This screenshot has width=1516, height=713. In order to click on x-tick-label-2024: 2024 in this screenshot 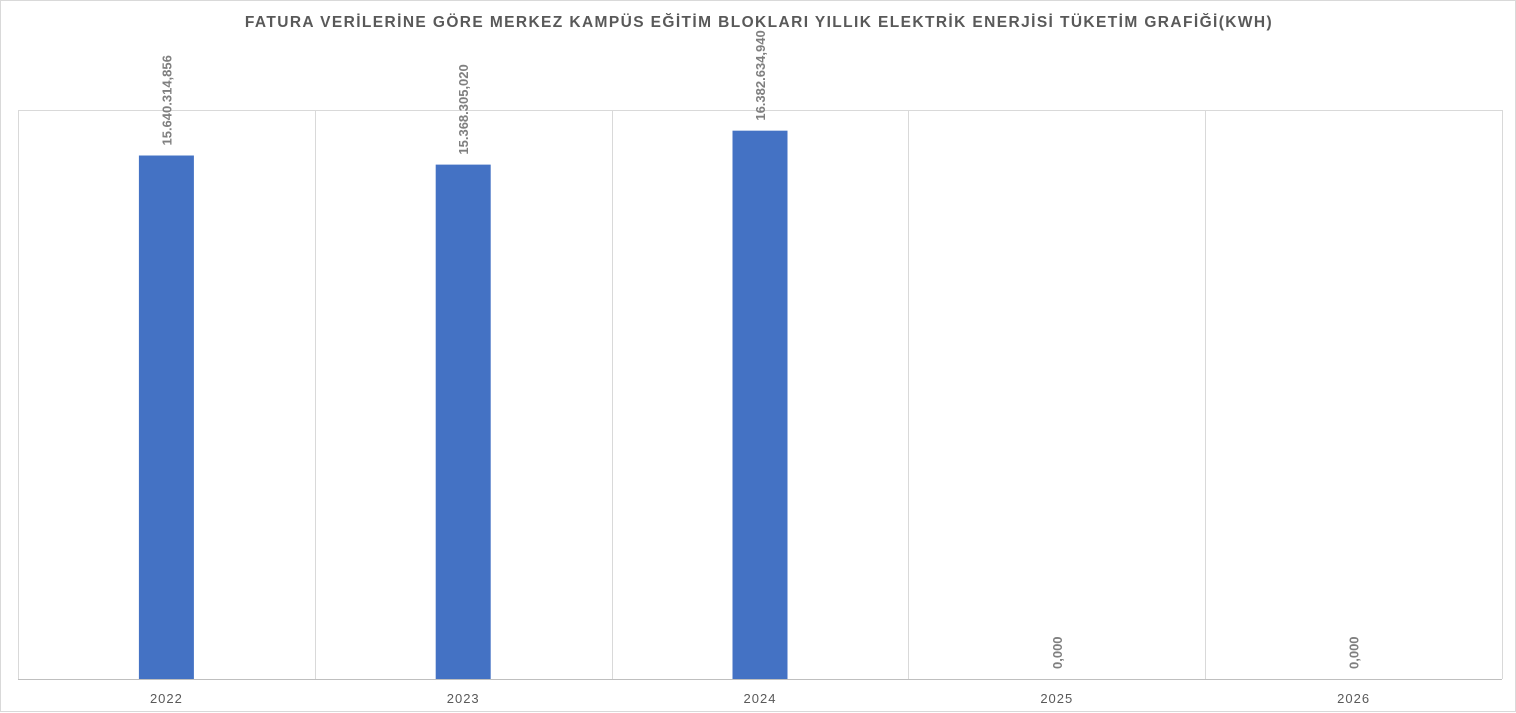, I will do `click(760, 698)`.